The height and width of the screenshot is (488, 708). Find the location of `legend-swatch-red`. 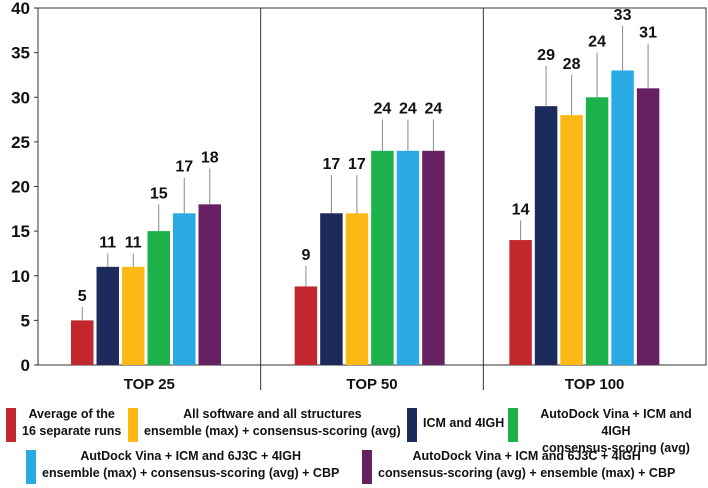

legend-swatch-red is located at coordinates (11, 425).